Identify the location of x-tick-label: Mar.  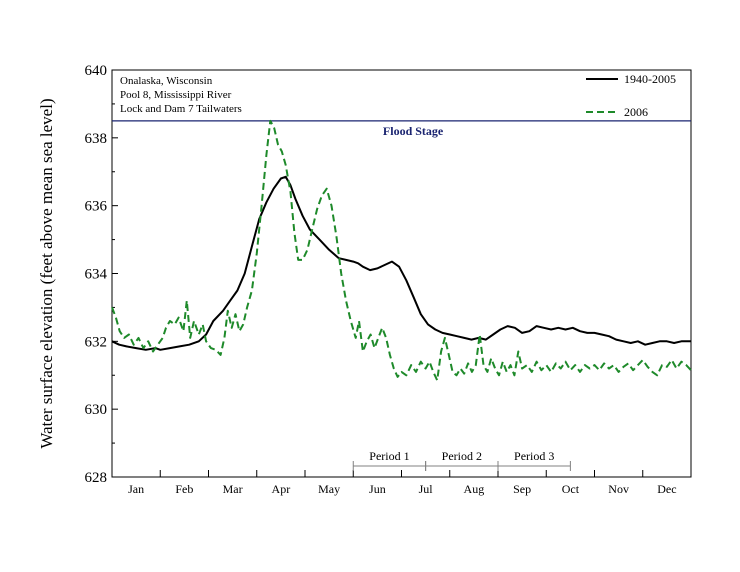
(233, 489).